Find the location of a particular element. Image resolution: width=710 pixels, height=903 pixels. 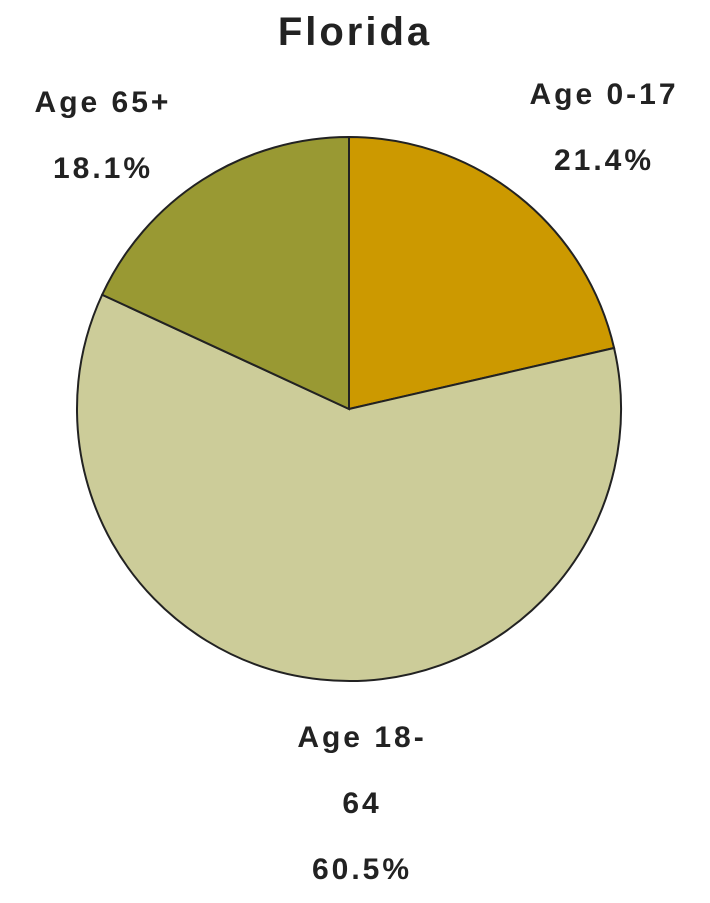

slice-label: Age 65+ 18.1% is located at coordinates (103, 136).